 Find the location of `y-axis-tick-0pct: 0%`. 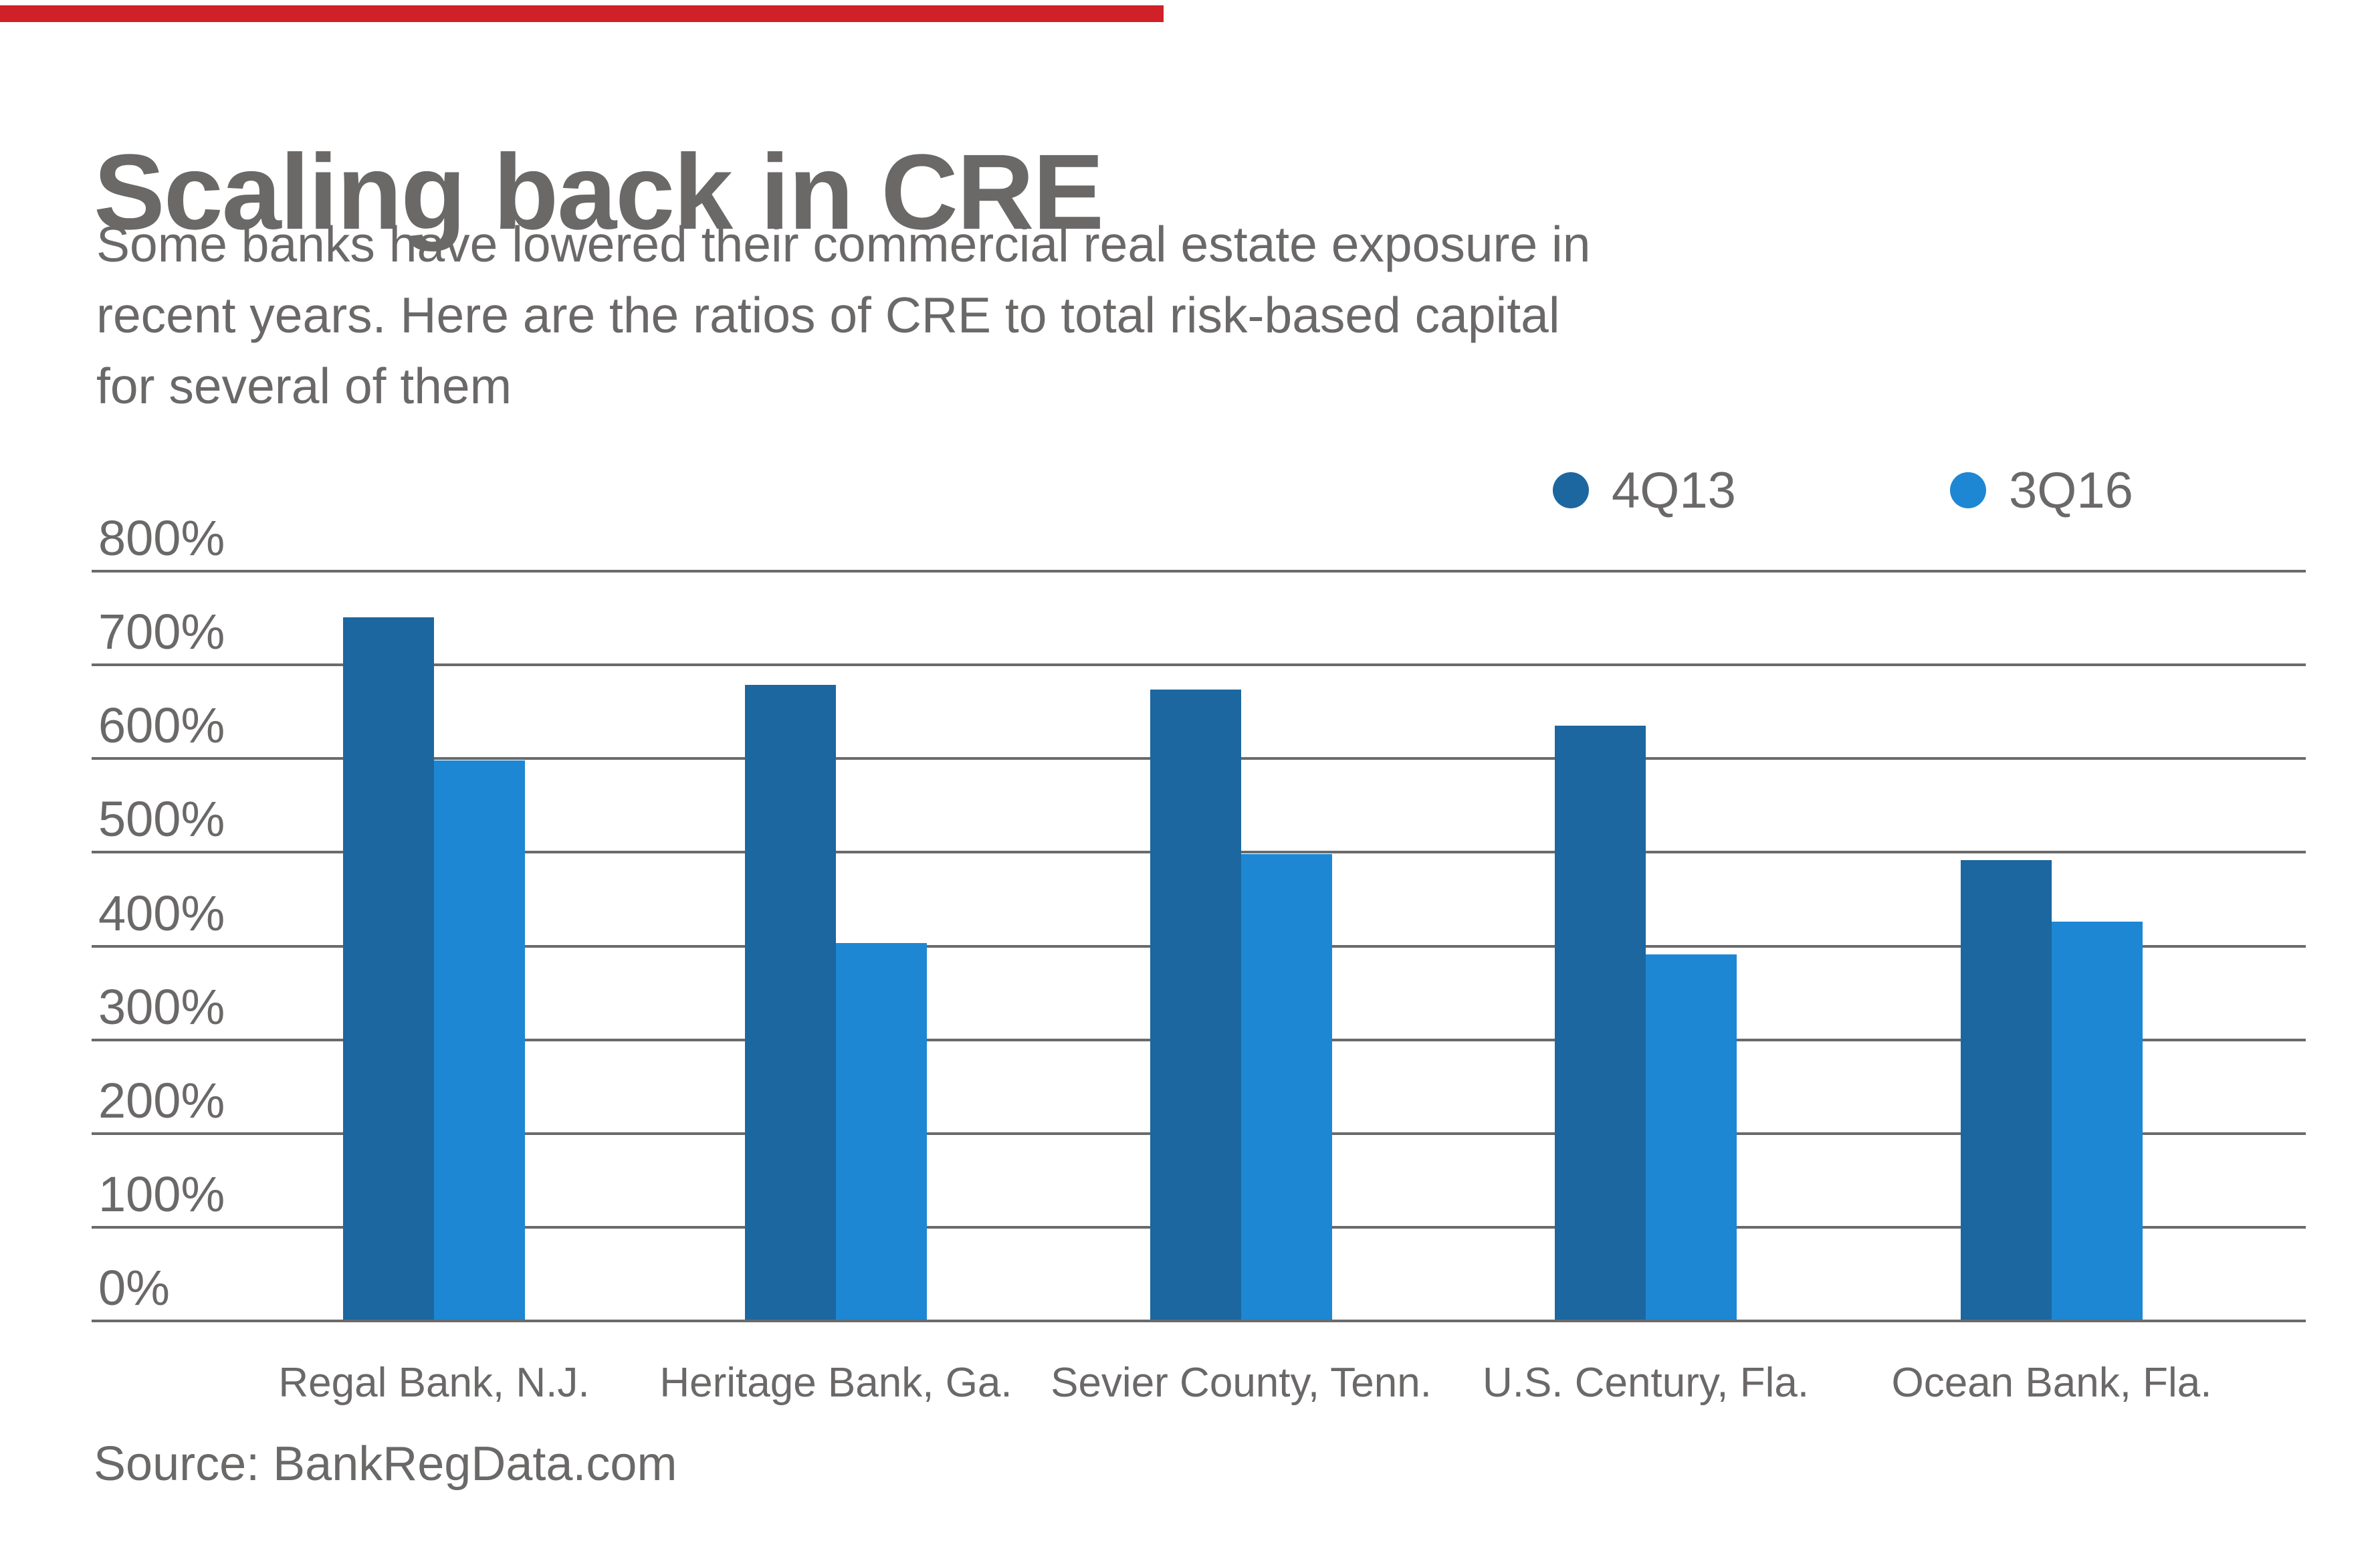

y-axis-tick-0pct: 0% is located at coordinates (134, 1288).